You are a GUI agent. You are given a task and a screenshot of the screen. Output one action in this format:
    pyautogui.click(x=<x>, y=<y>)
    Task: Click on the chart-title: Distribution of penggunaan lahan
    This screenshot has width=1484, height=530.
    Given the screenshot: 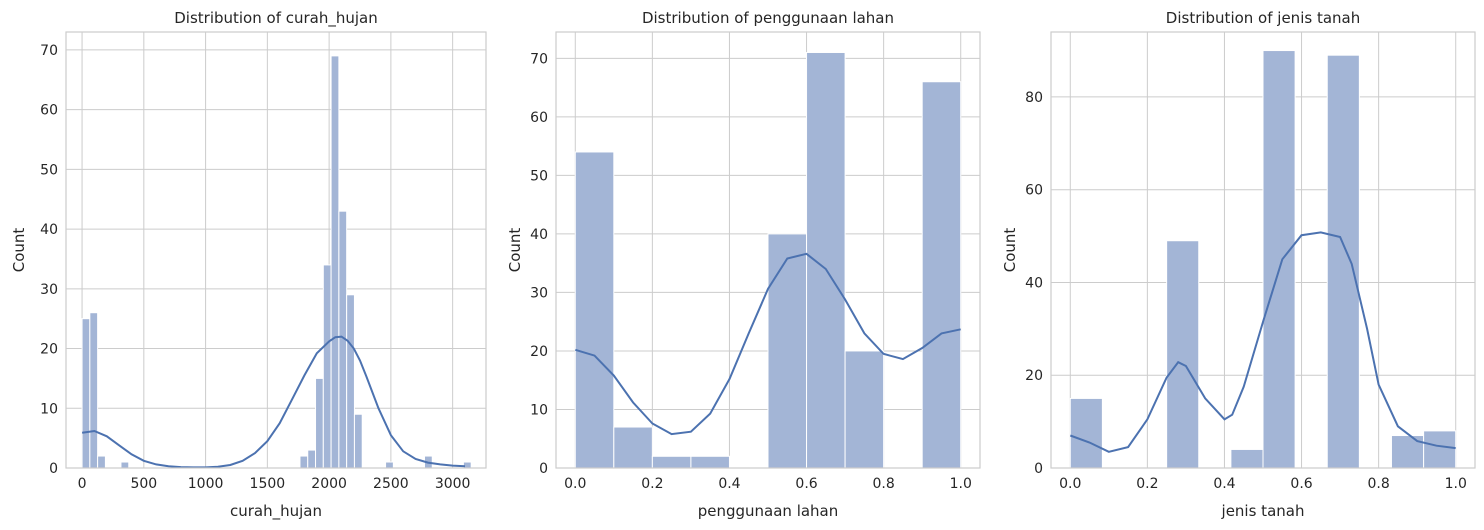 What is the action you would take?
    pyautogui.click(x=768, y=18)
    